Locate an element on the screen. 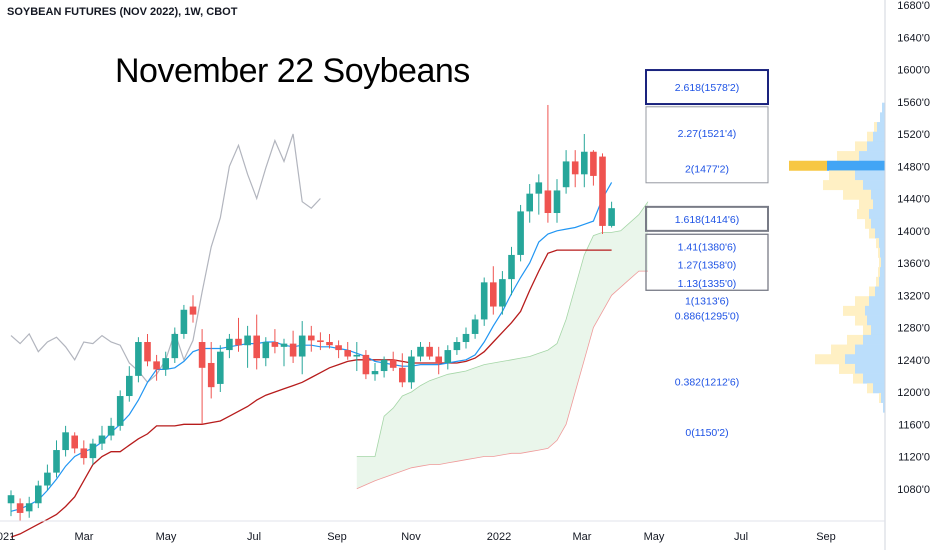 Image resolution: width=932 pixels, height=550 pixels. y-tick-label: 1360'0 is located at coordinates (913, 264).